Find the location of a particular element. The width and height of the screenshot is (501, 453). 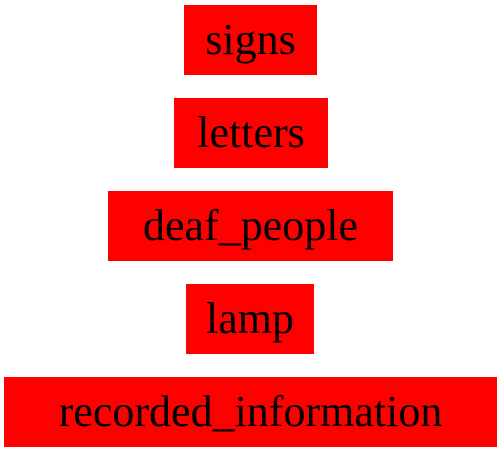

node-letters: letters is located at coordinates (251, 133).